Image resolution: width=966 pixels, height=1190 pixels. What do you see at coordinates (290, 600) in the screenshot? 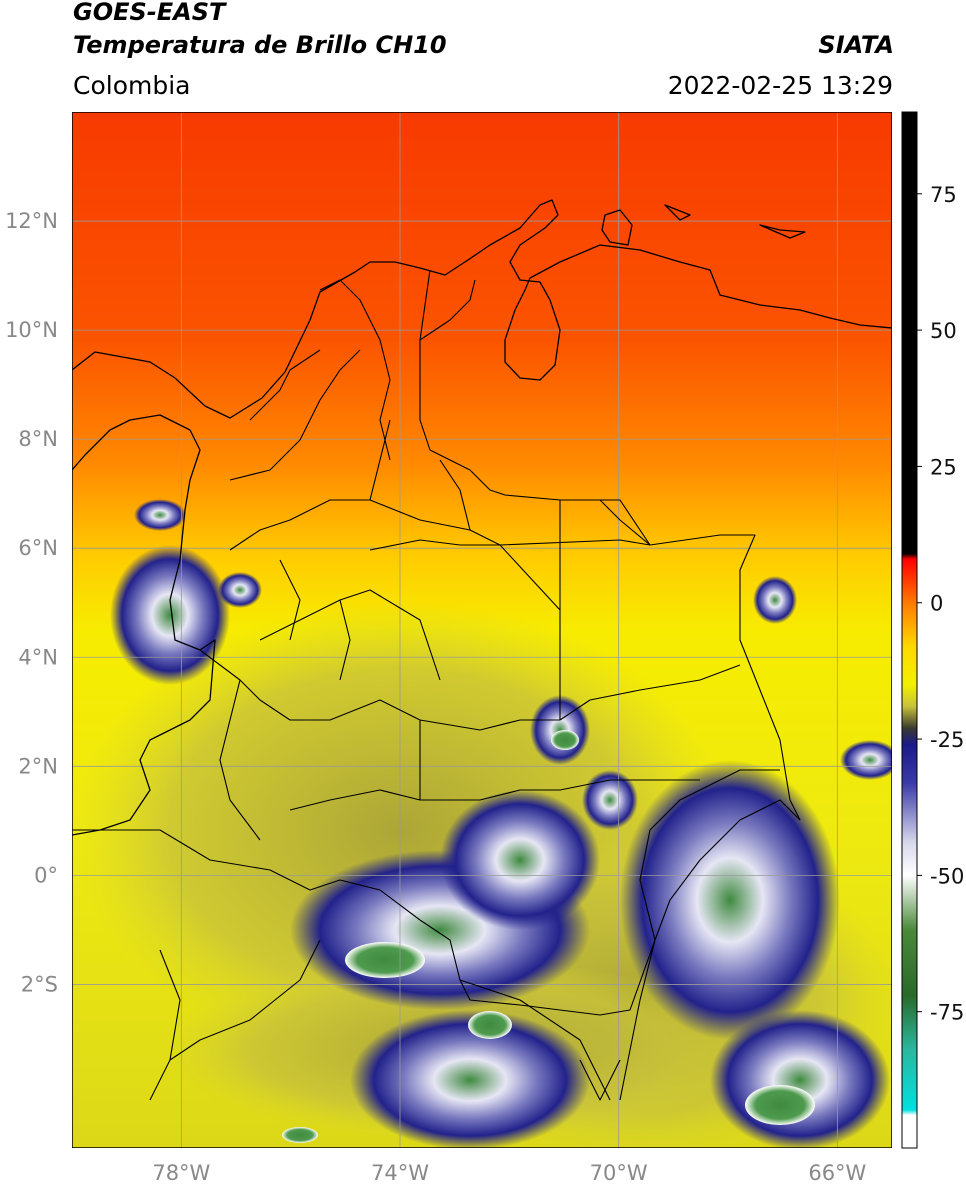
I see `dept-caldas` at bounding box center [290, 600].